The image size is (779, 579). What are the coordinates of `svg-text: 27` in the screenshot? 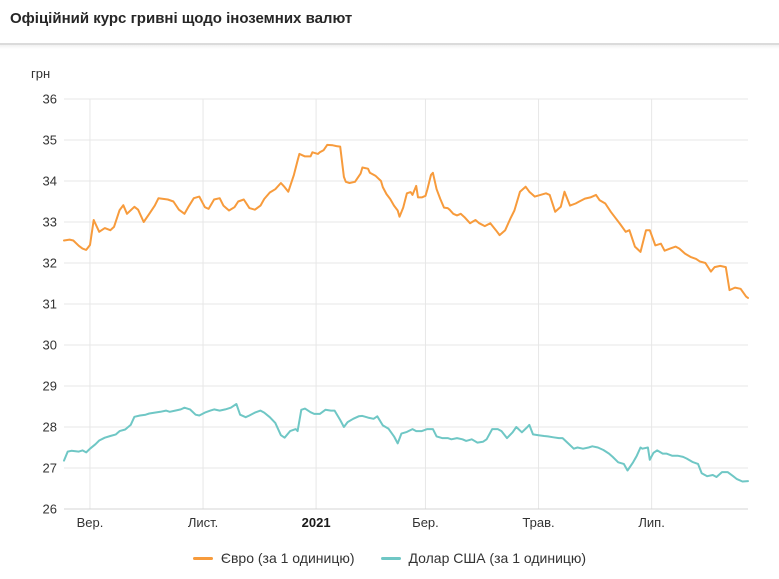 It's located at (50, 468).